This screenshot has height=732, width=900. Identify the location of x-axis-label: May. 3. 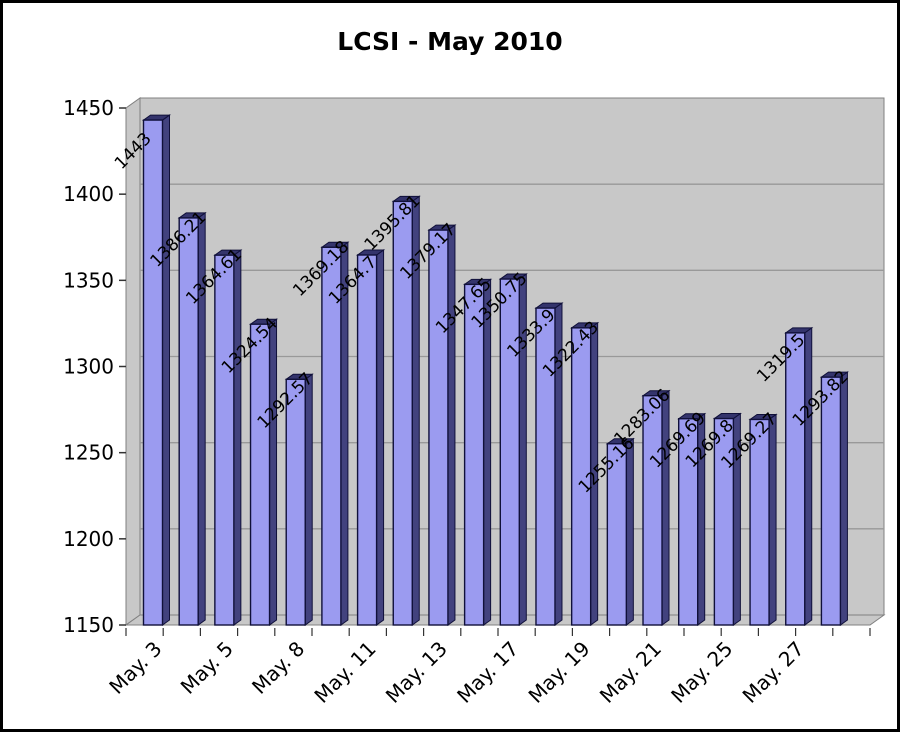
(135, 668).